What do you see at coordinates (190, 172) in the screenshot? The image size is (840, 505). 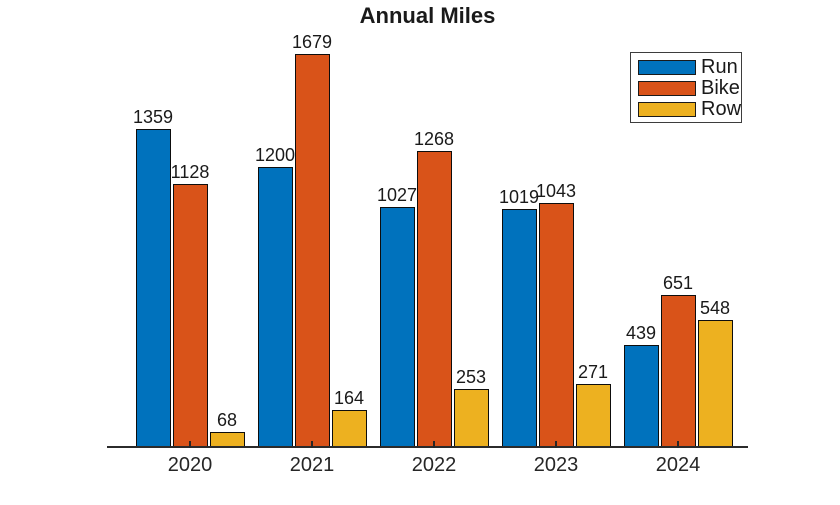 I see `bar-value-label-bike-2020: 1128` at bounding box center [190, 172].